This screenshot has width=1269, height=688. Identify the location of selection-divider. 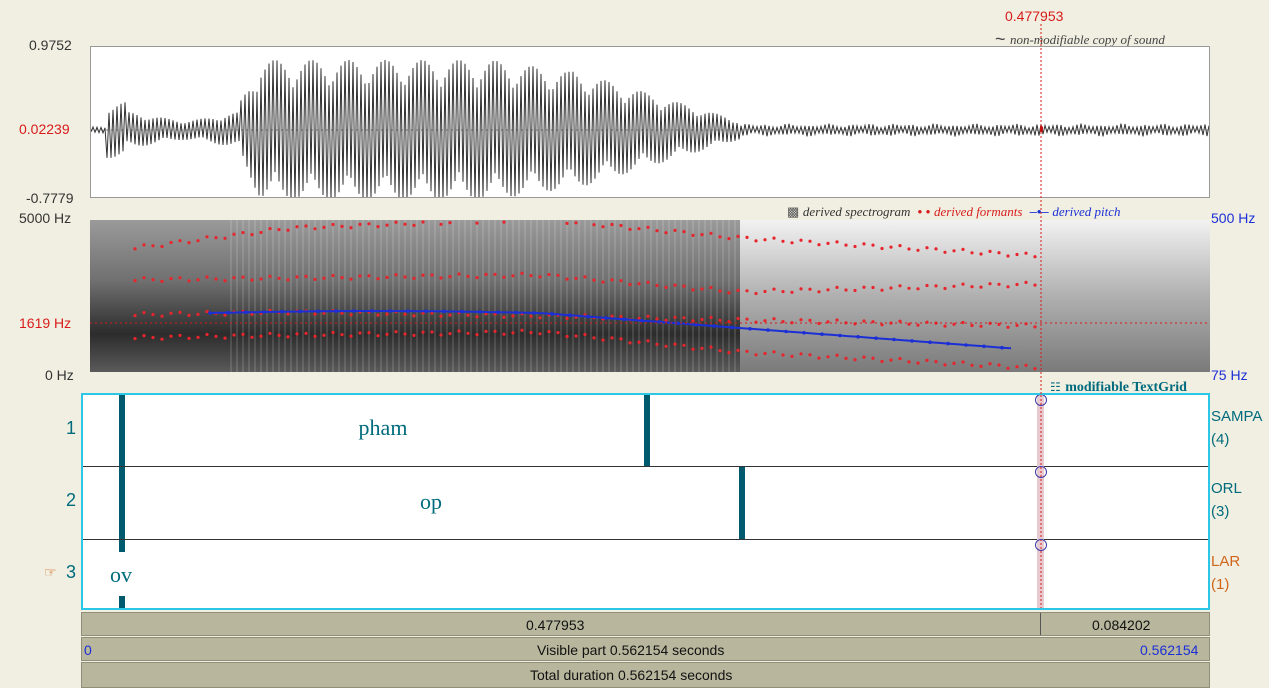
(1040, 624).